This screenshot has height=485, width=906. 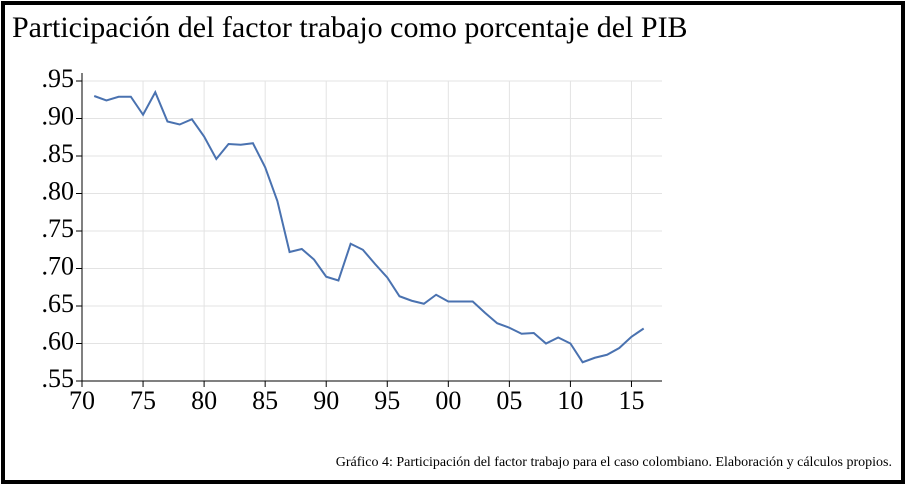 What do you see at coordinates (58, 265) in the screenshot?
I see `y-tick-label: .70` at bounding box center [58, 265].